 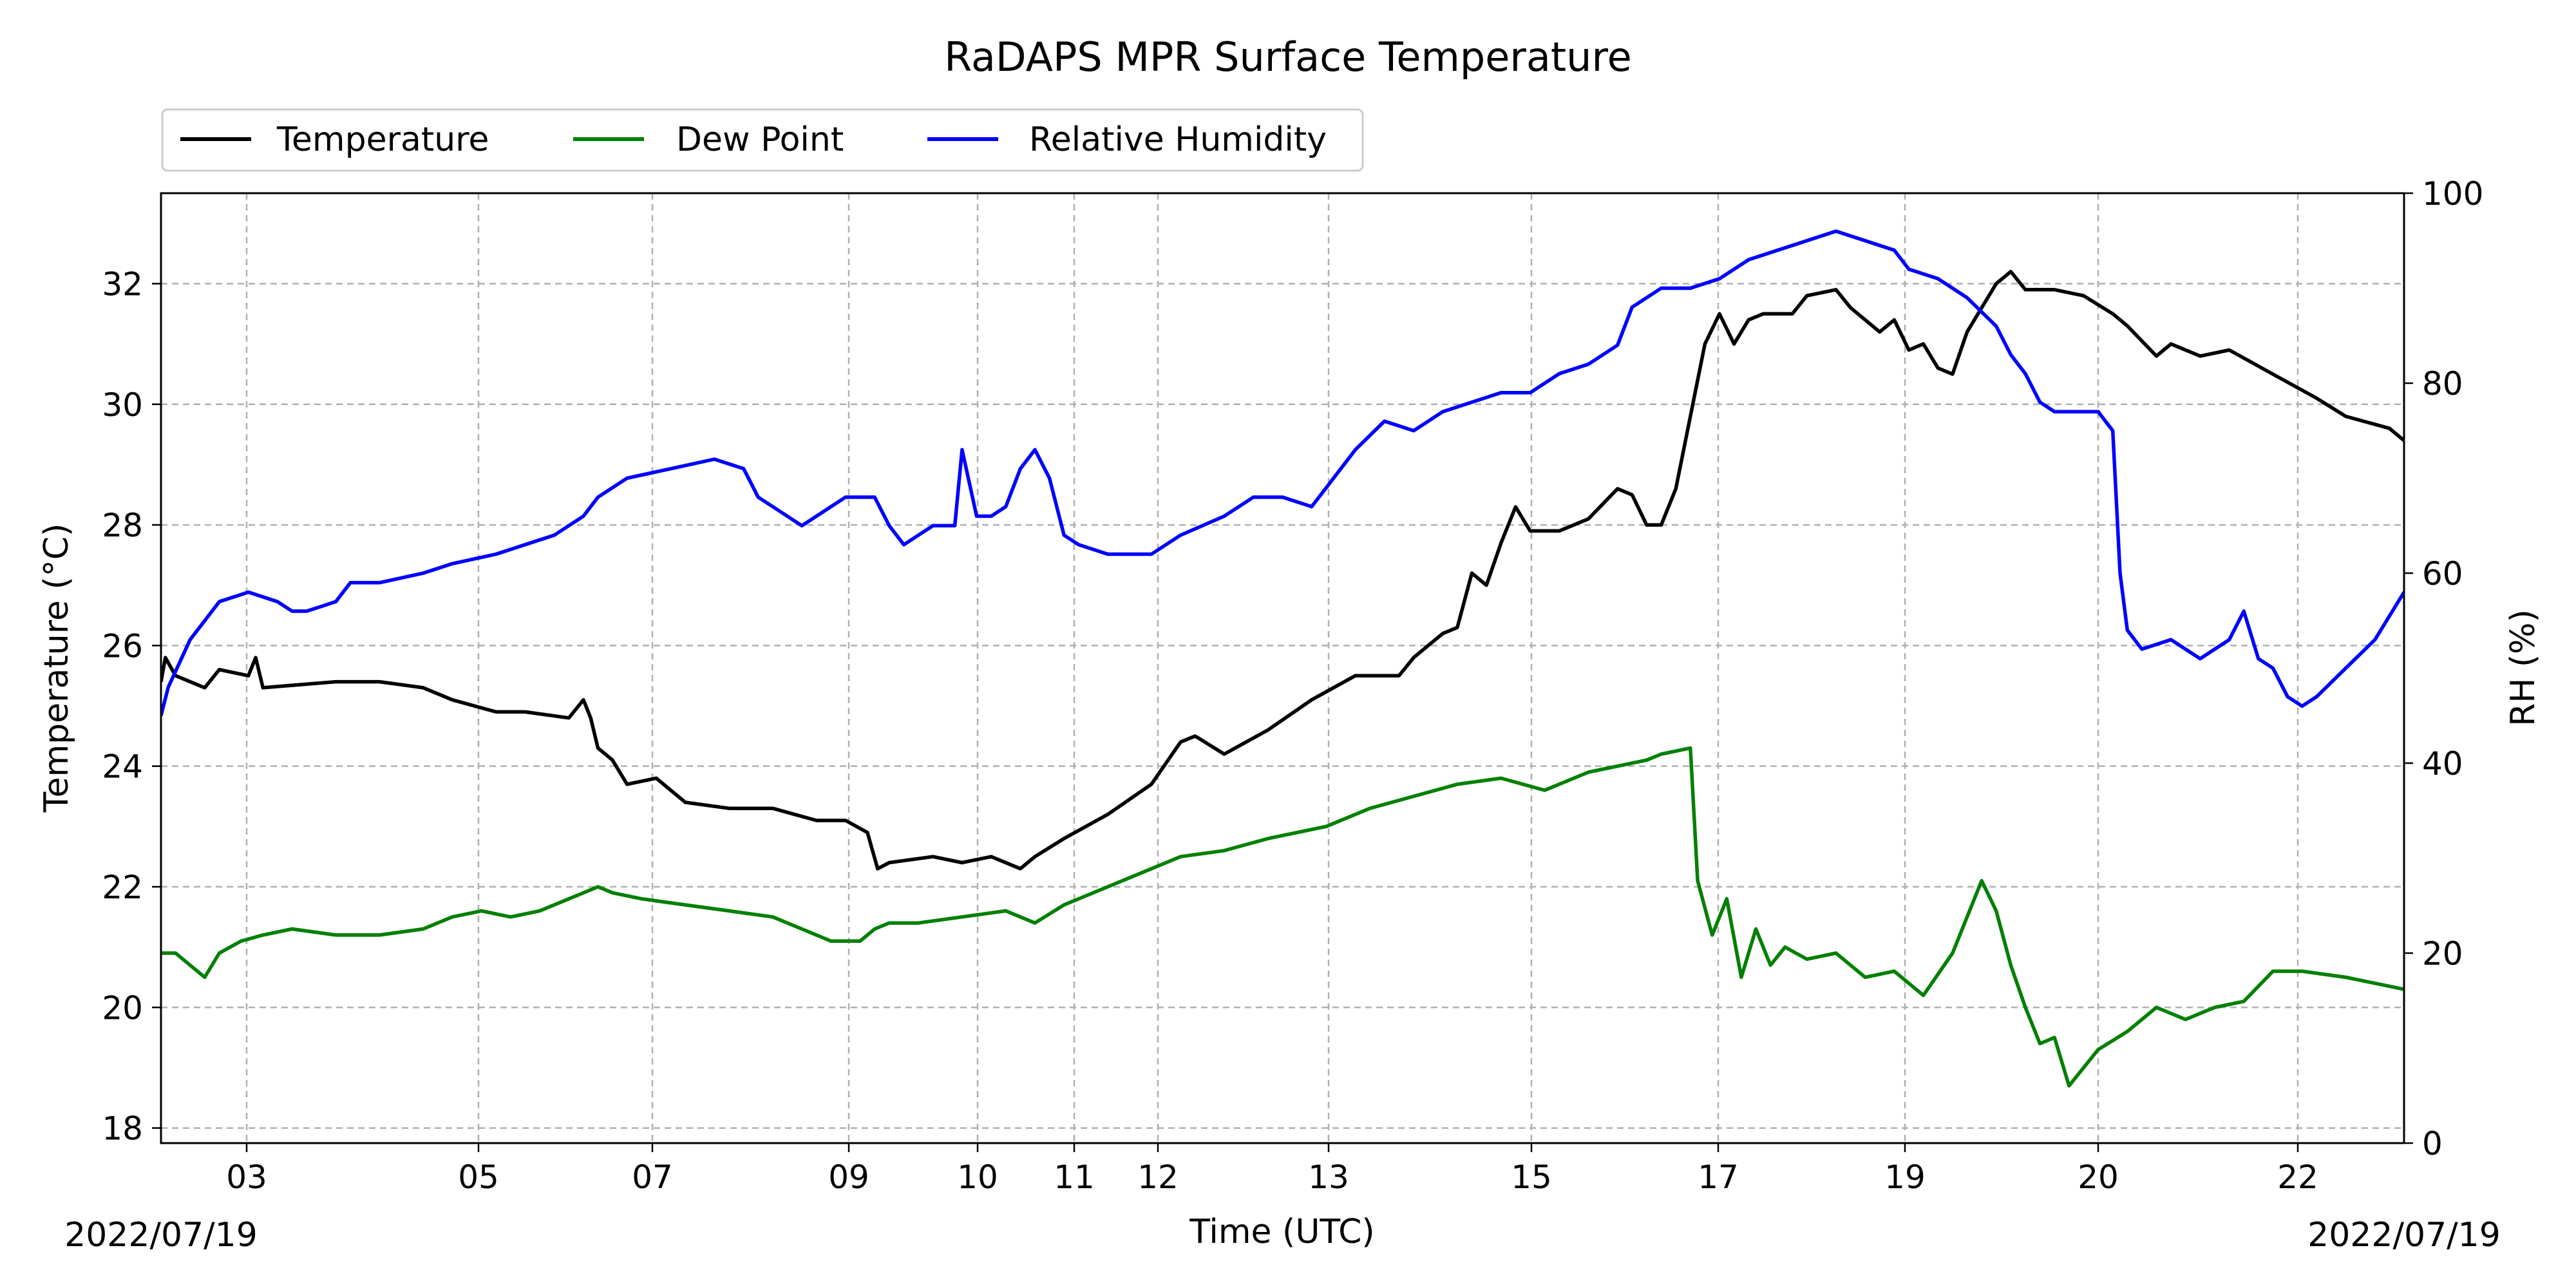 What do you see at coordinates (1905, 1177) in the screenshot?
I see `x-tick-label: 19` at bounding box center [1905, 1177].